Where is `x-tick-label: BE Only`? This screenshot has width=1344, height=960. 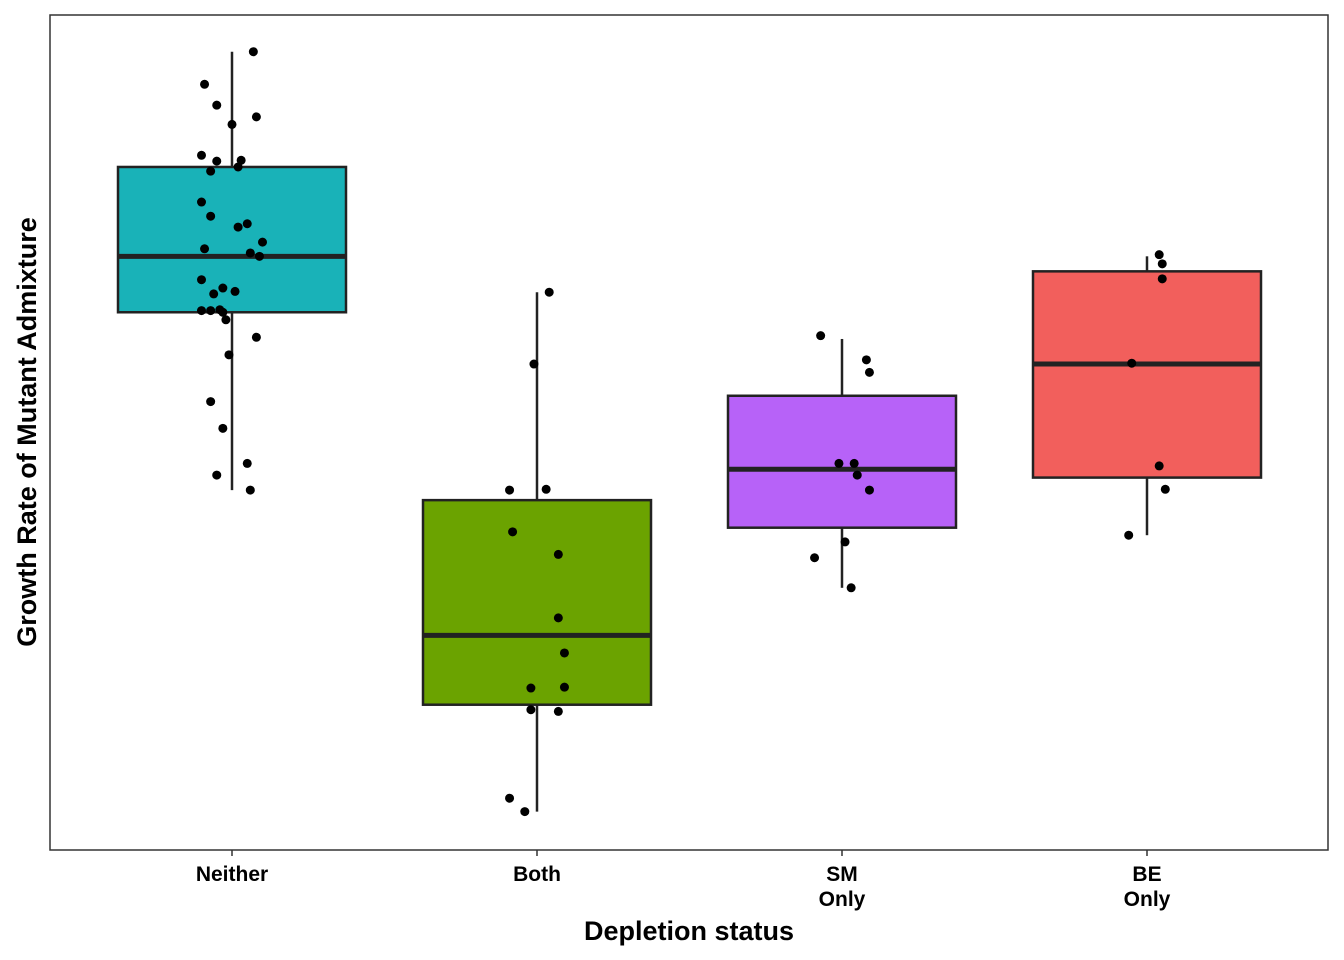
x-tick-label: BE Only is located at coordinates (1147, 887).